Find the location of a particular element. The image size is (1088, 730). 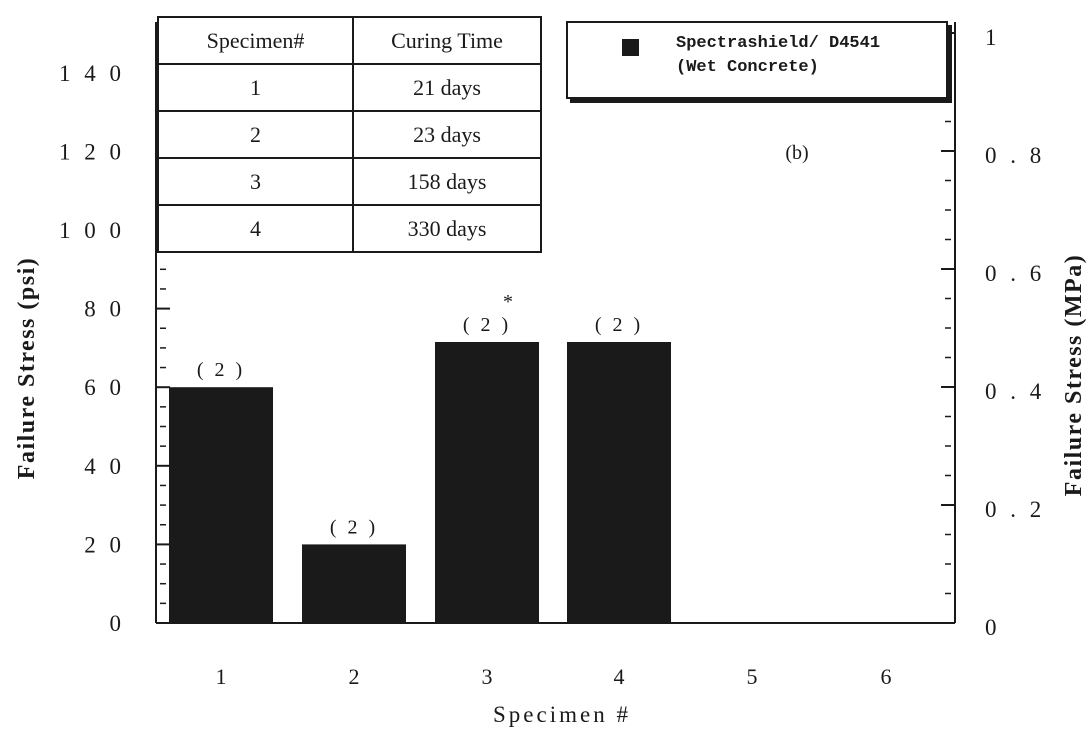

table-cell-curing-time: 23 days is located at coordinates (447, 135).